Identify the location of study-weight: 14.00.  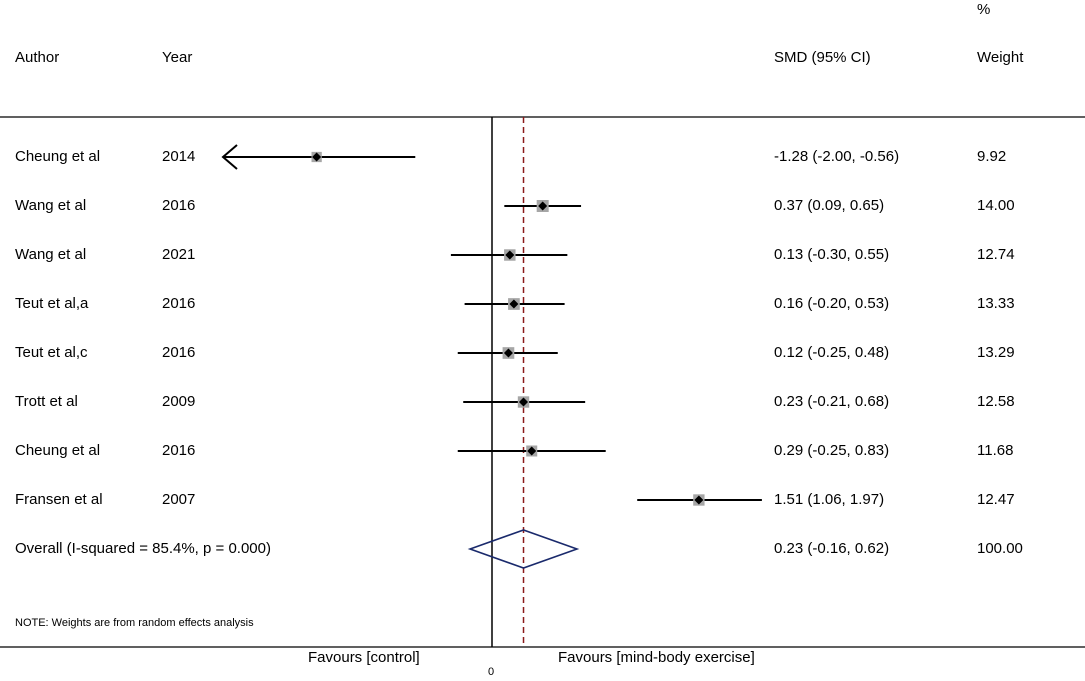
(996, 205).